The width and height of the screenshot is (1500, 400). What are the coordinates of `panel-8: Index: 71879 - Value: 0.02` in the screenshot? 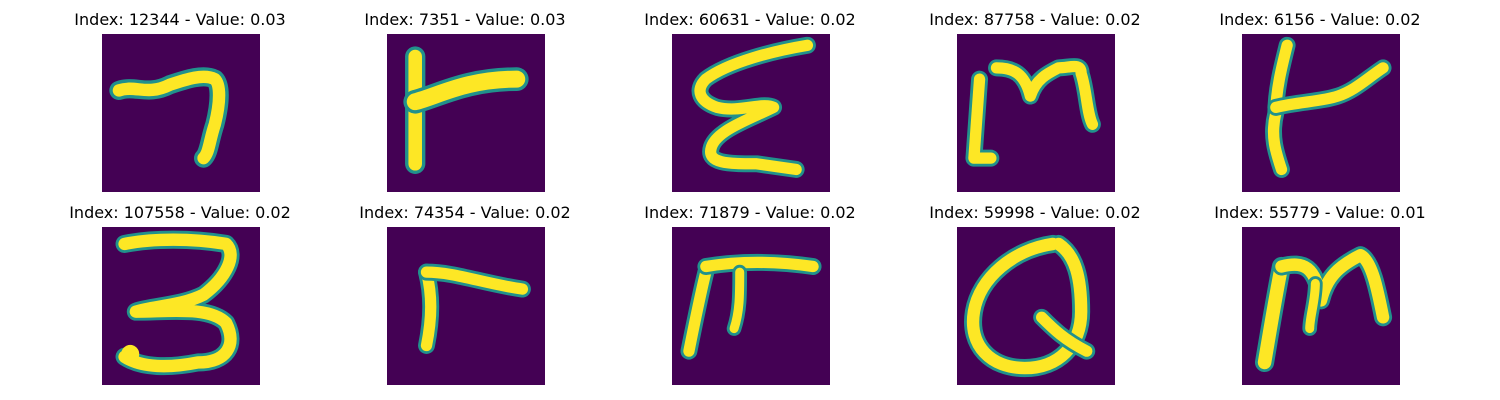 It's located at (750, 289).